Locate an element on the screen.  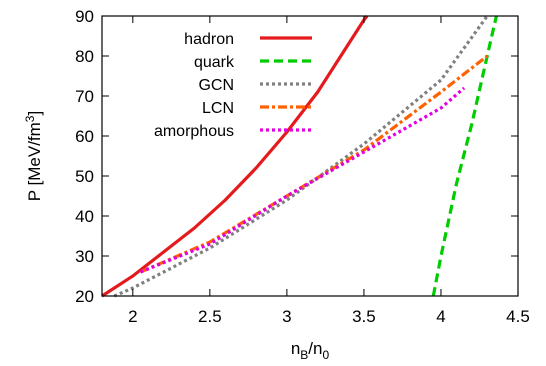
y-label-bracket: ] is located at coordinates (34, 113).